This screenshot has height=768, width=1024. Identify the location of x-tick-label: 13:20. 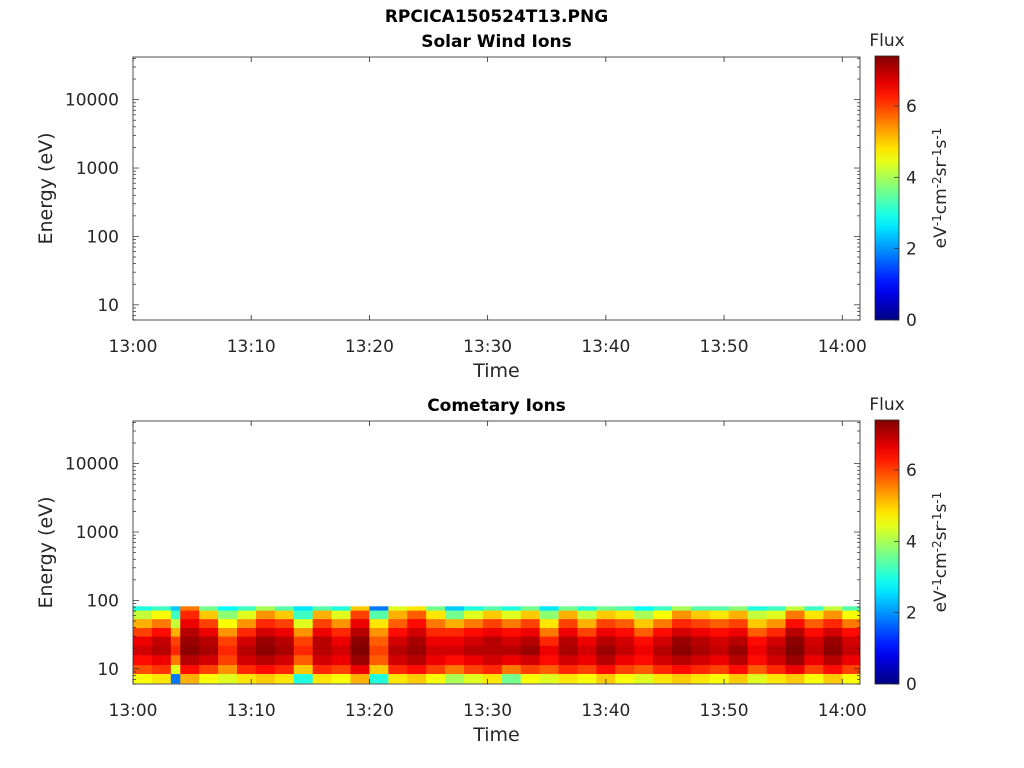
(369, 711).